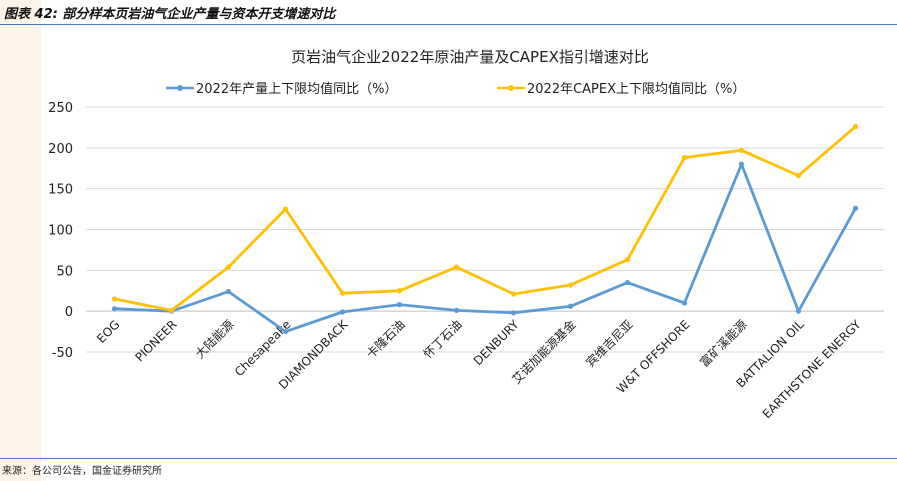  I want to click on x-tick-label: 卡隆石油, so click(385, 339).